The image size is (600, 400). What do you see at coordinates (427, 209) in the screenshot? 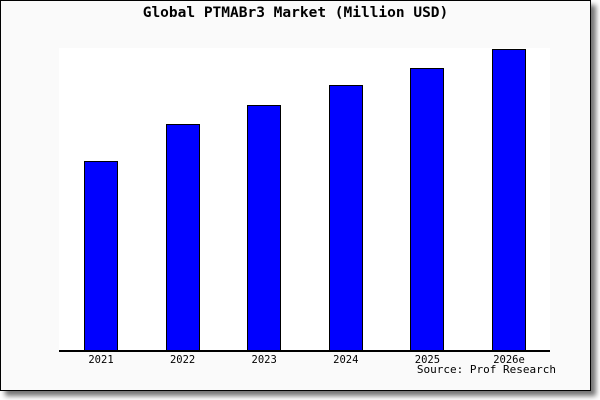
I see `bar-2025` at bounding box center [427, 209].